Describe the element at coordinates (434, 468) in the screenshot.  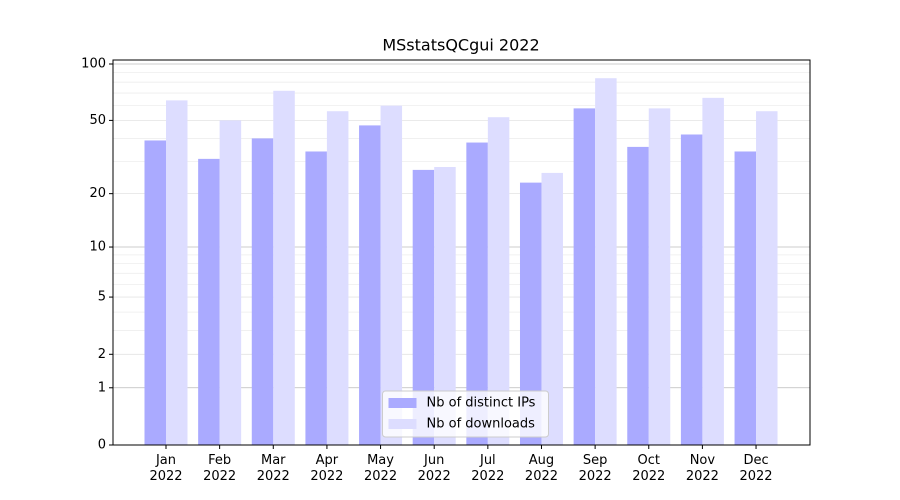
I see `x-tick-label: Jun 2022` at that location.